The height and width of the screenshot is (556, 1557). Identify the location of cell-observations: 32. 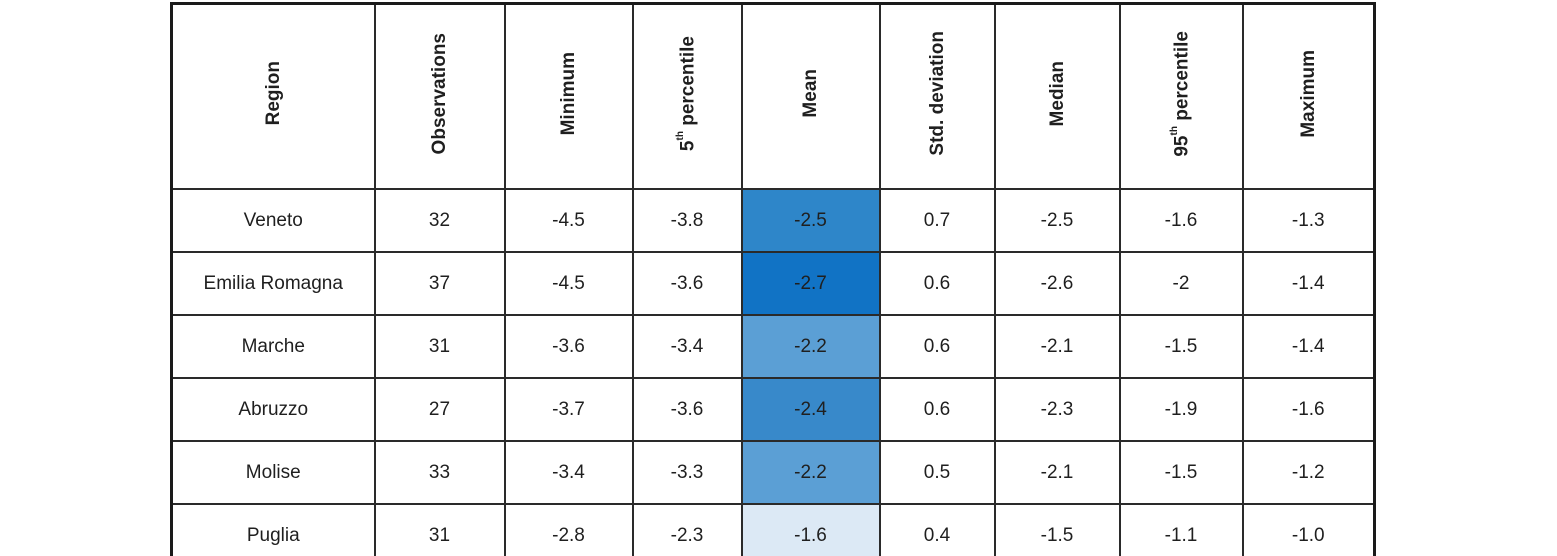
(439, 220).